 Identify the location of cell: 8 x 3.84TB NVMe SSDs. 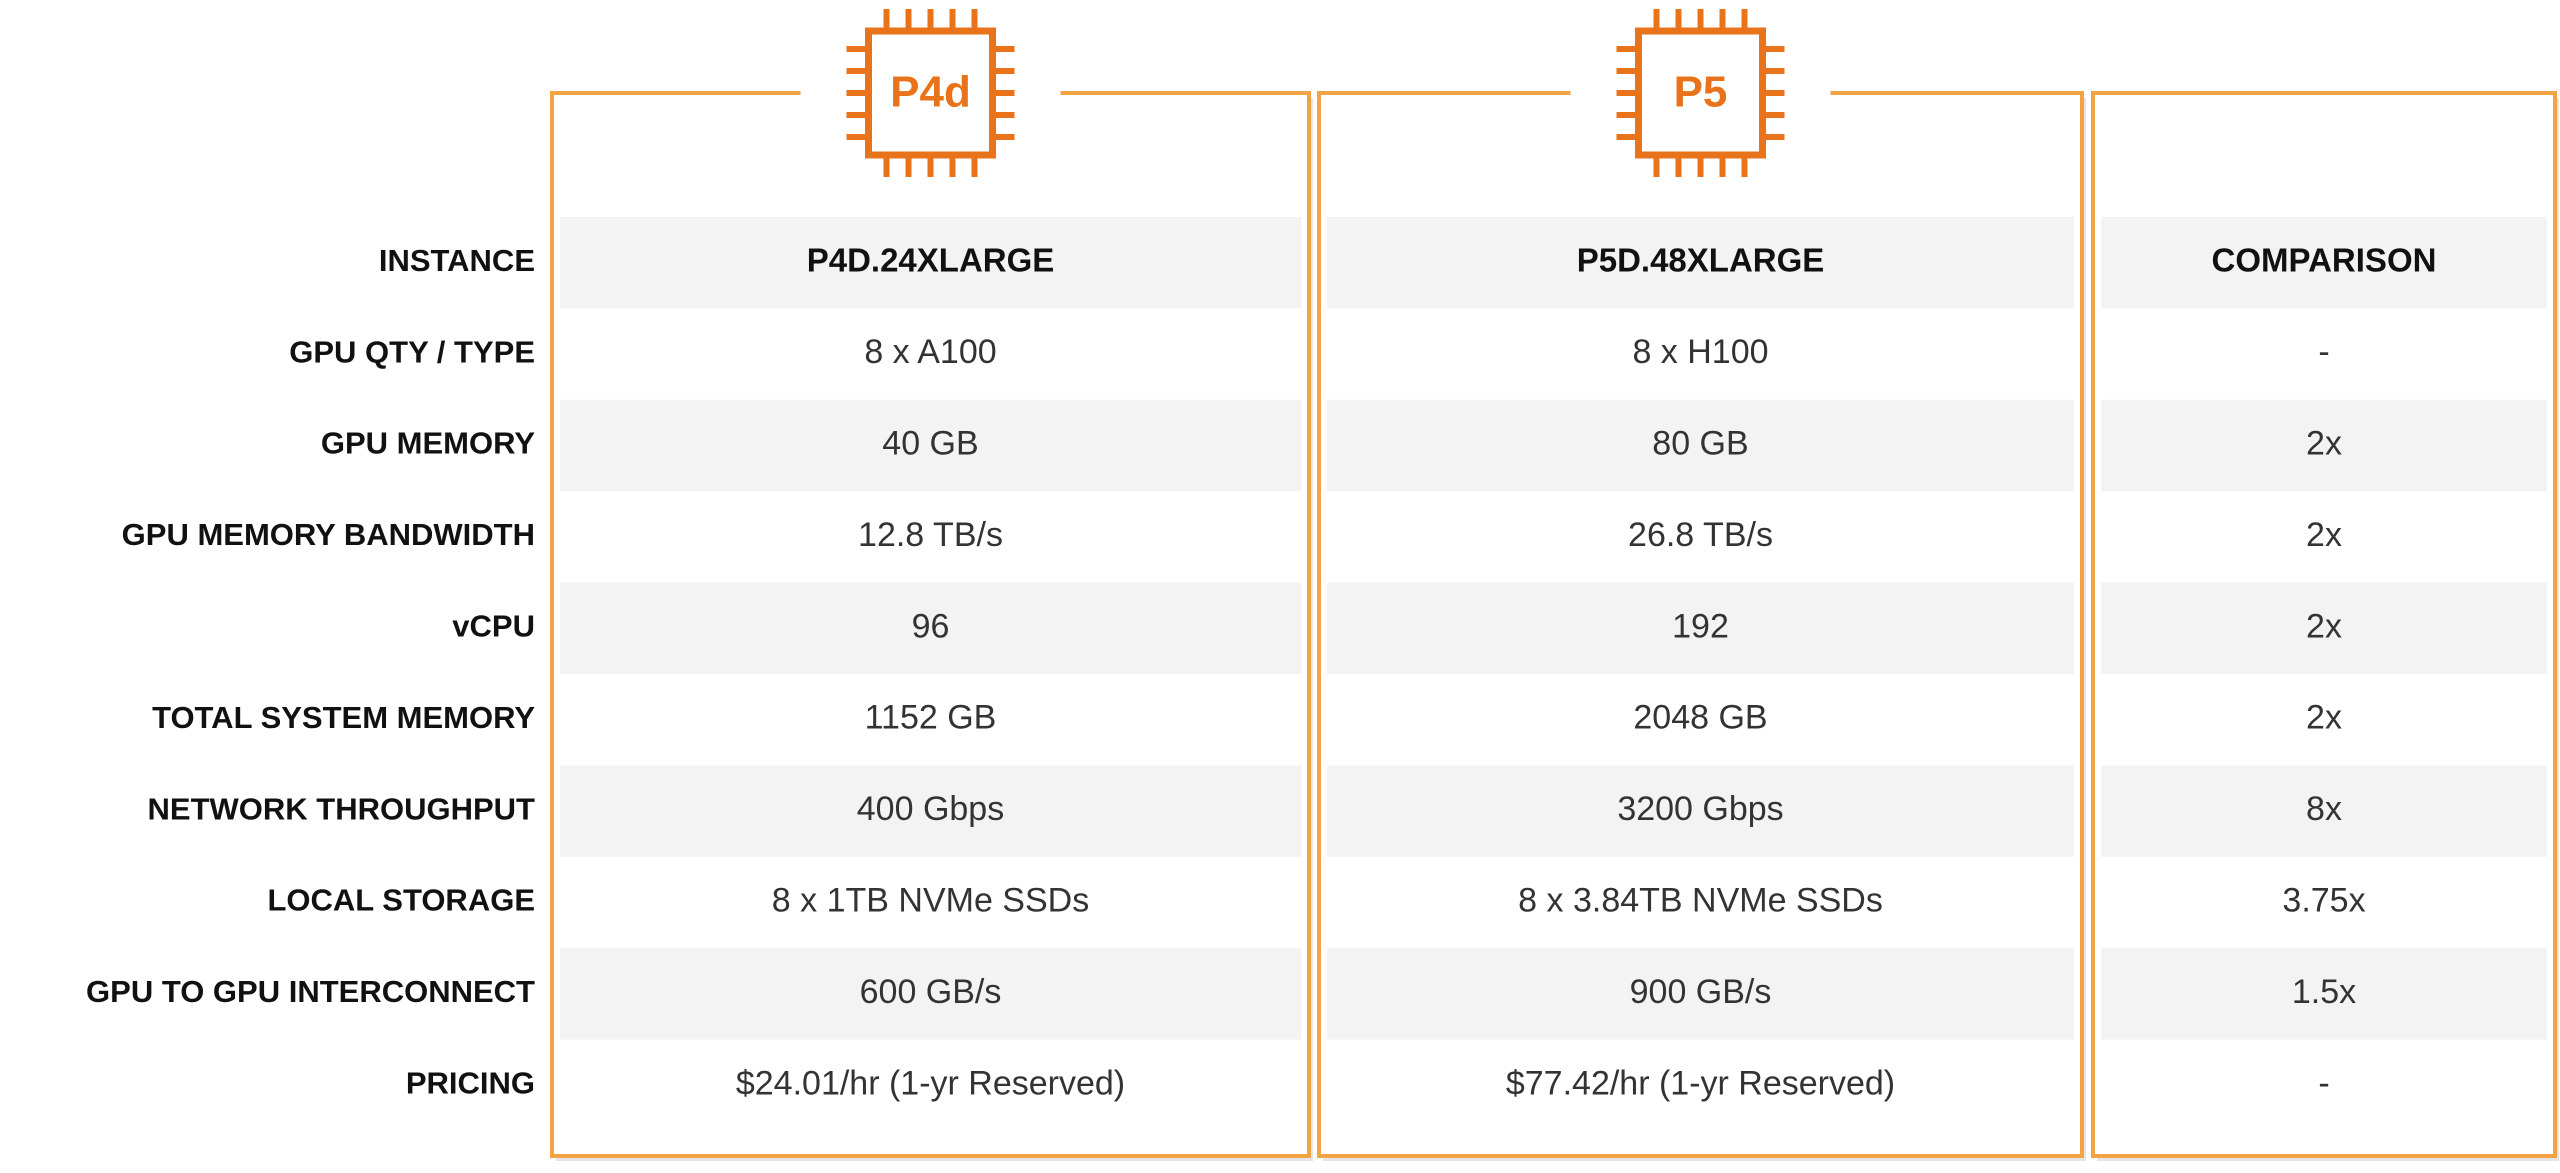
(1700, 900).